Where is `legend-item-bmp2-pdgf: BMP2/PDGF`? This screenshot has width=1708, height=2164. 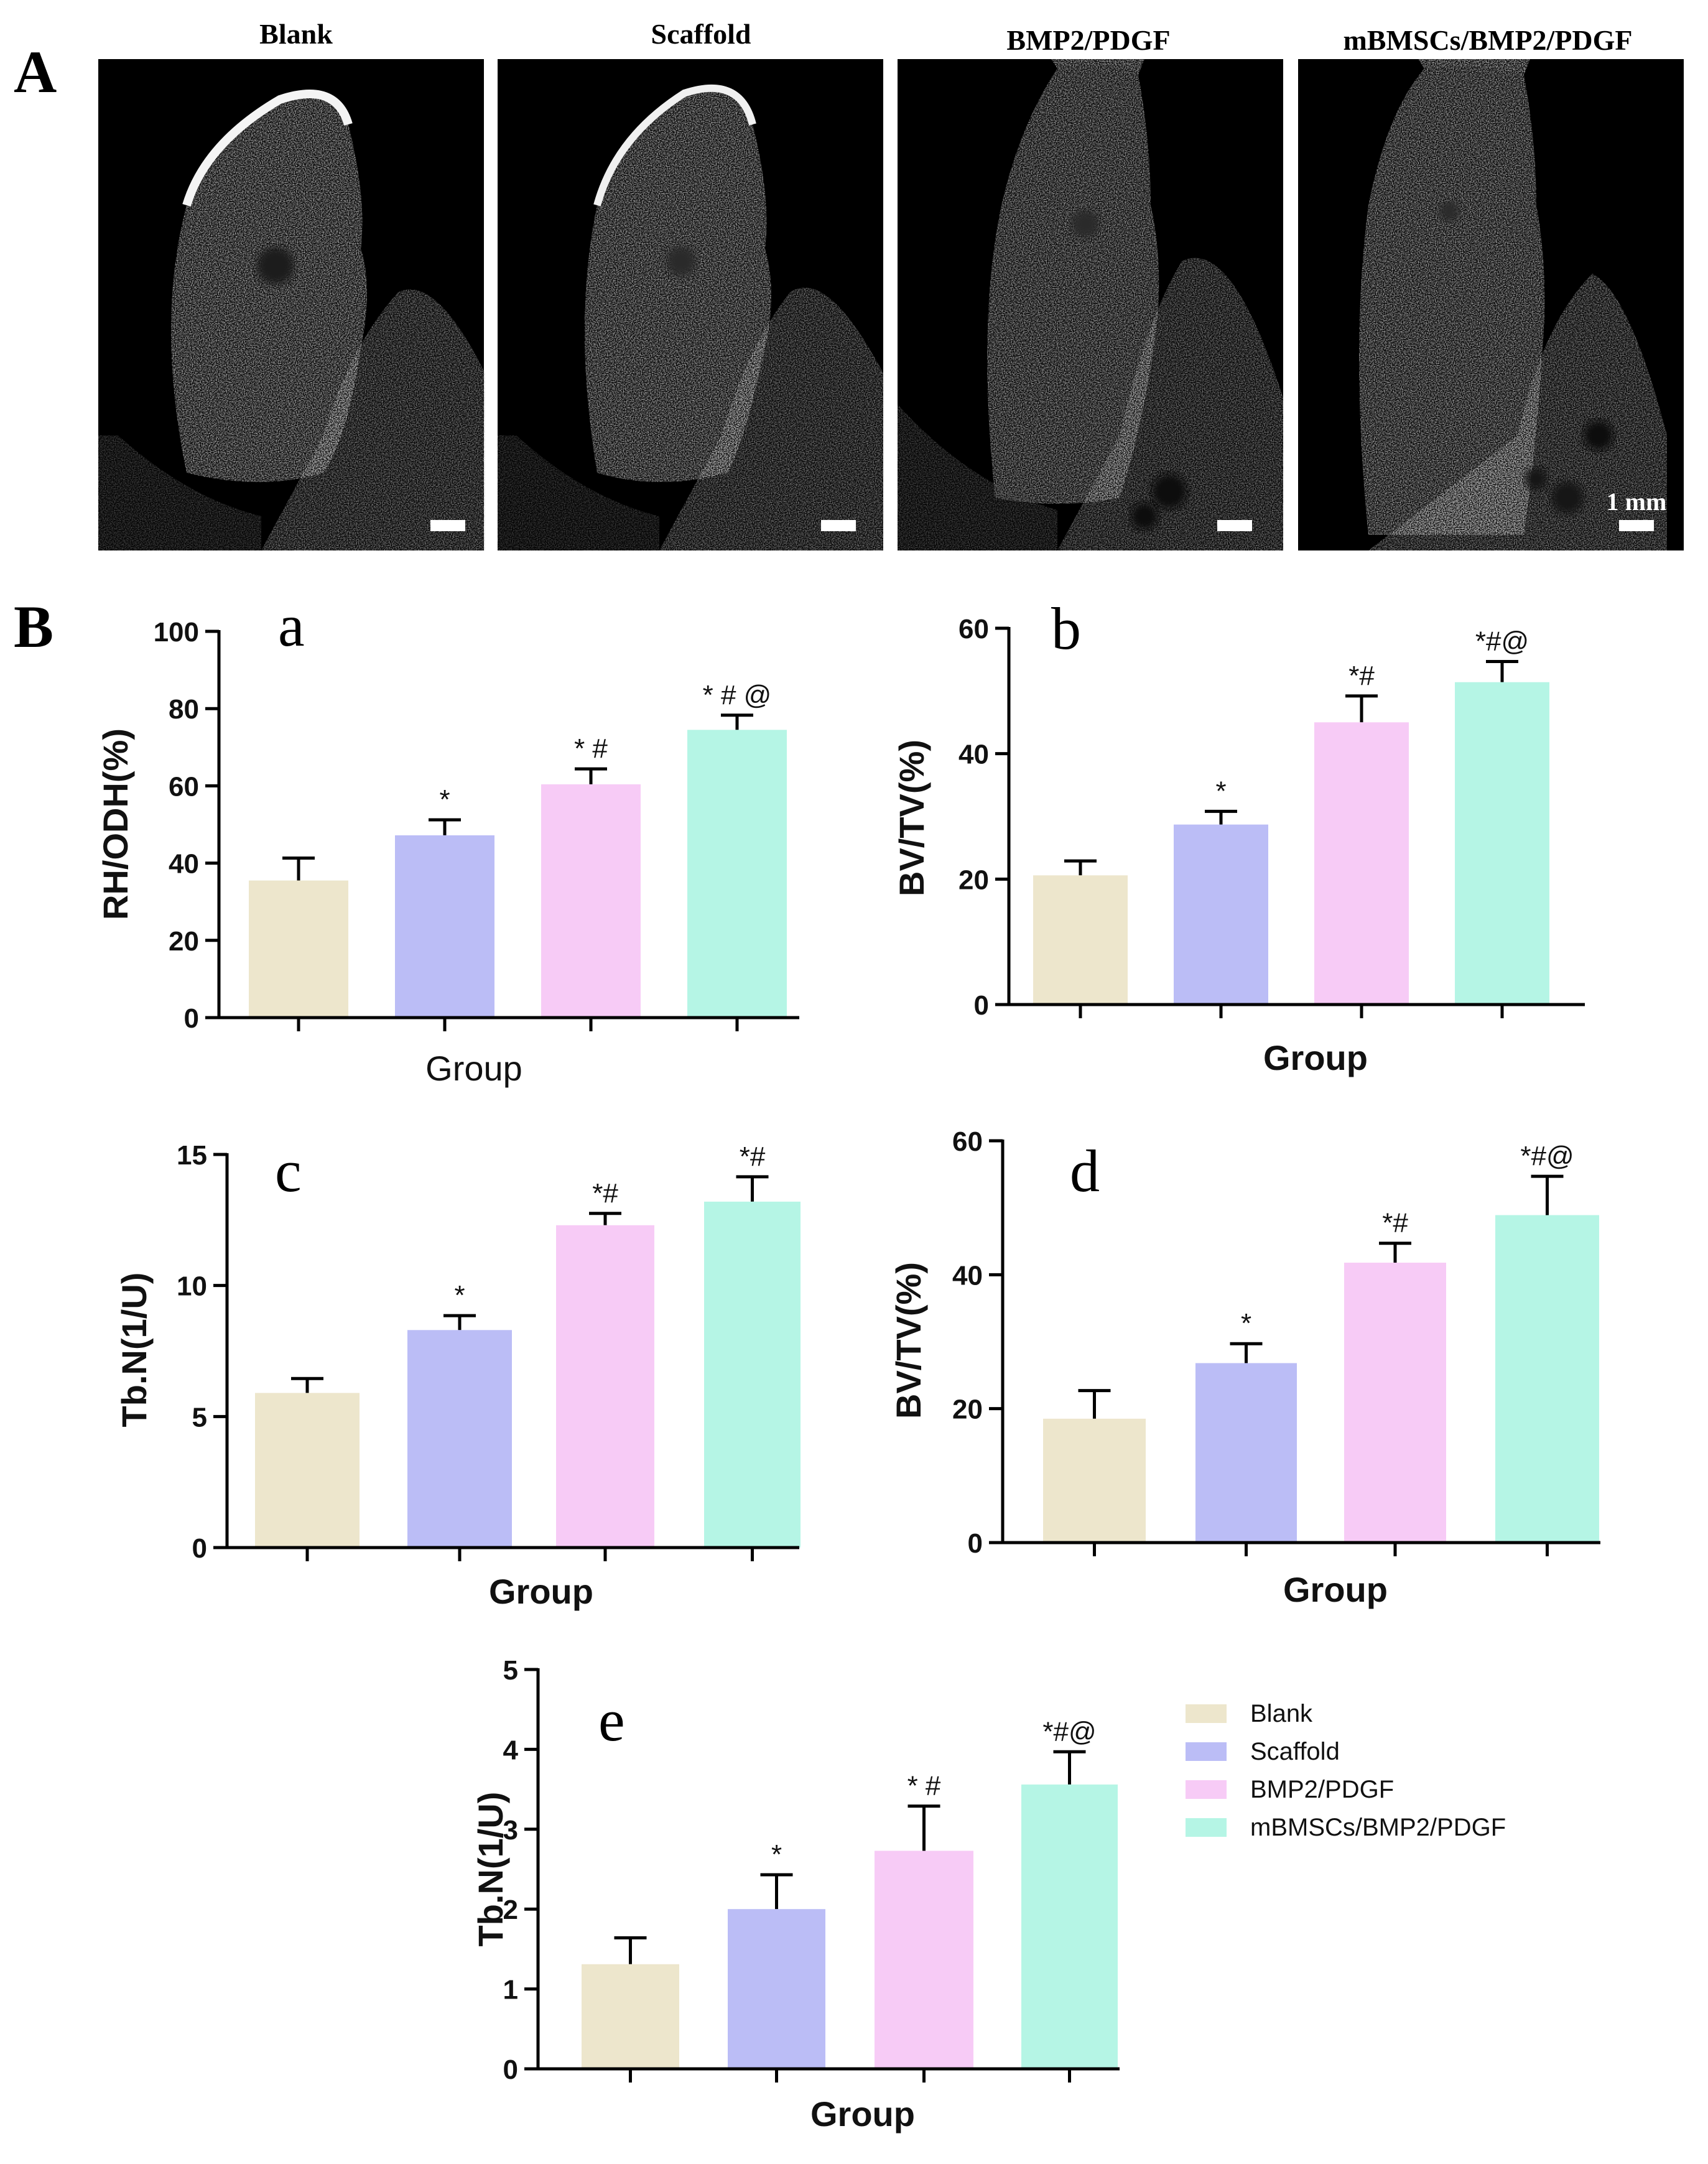 legend-item-bmp2-pdgf: BMP2/PDGF is located at coordinates (1290, 1789).